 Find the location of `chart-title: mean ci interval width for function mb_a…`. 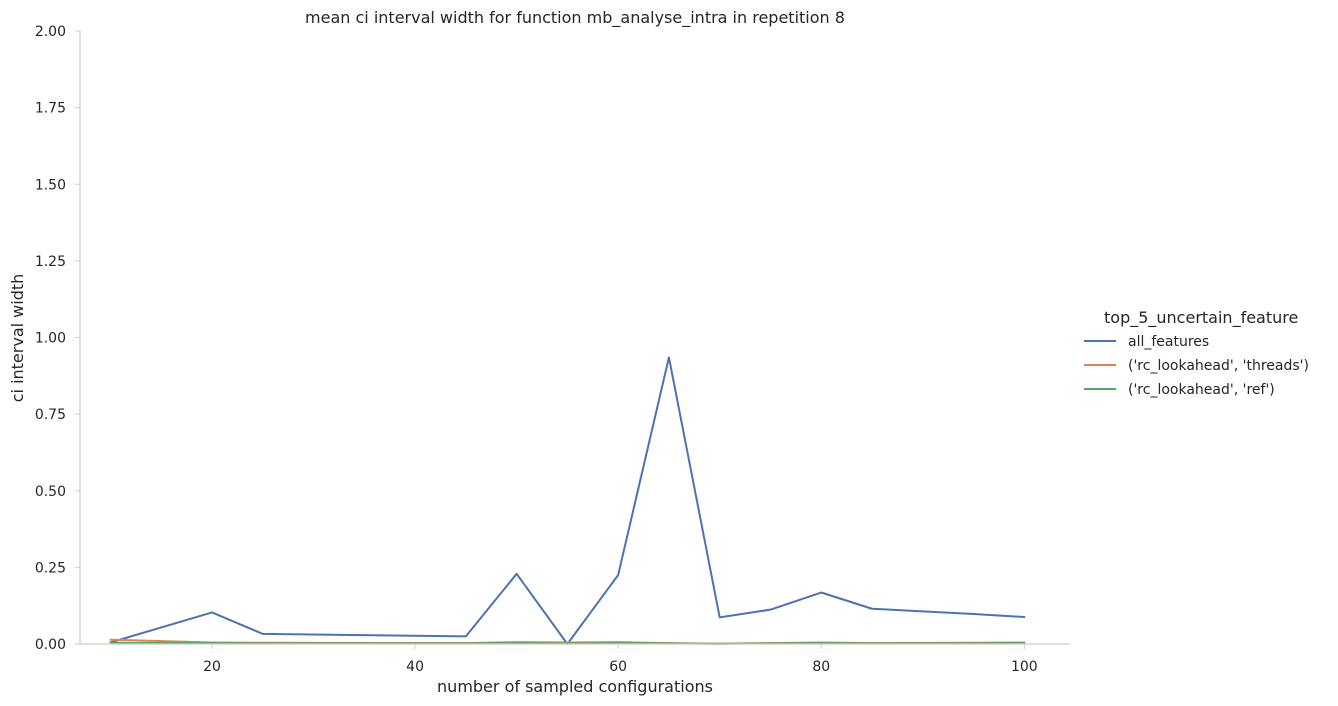

chart-title: mean ci interval width for function mb_a… is located at coordinates (575, 18).